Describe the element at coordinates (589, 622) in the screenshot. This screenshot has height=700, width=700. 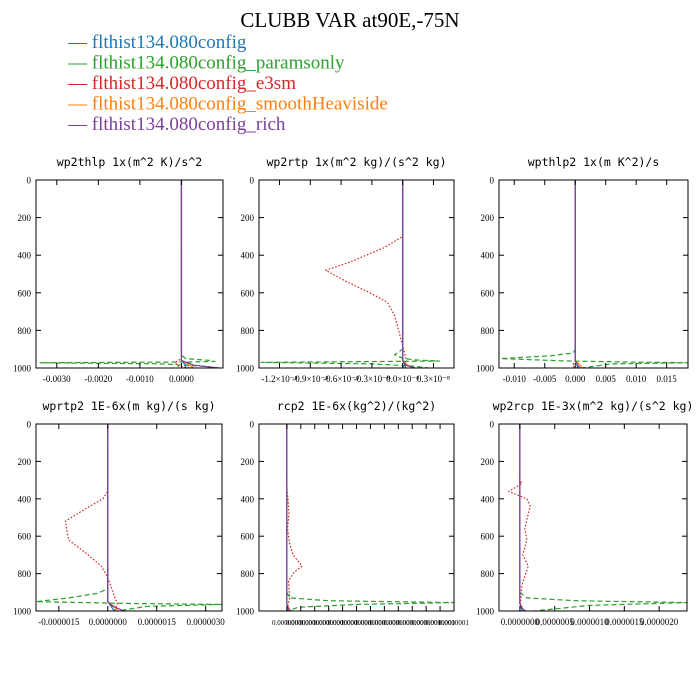
I see `x-tick-label: 0.0000010` at that location.